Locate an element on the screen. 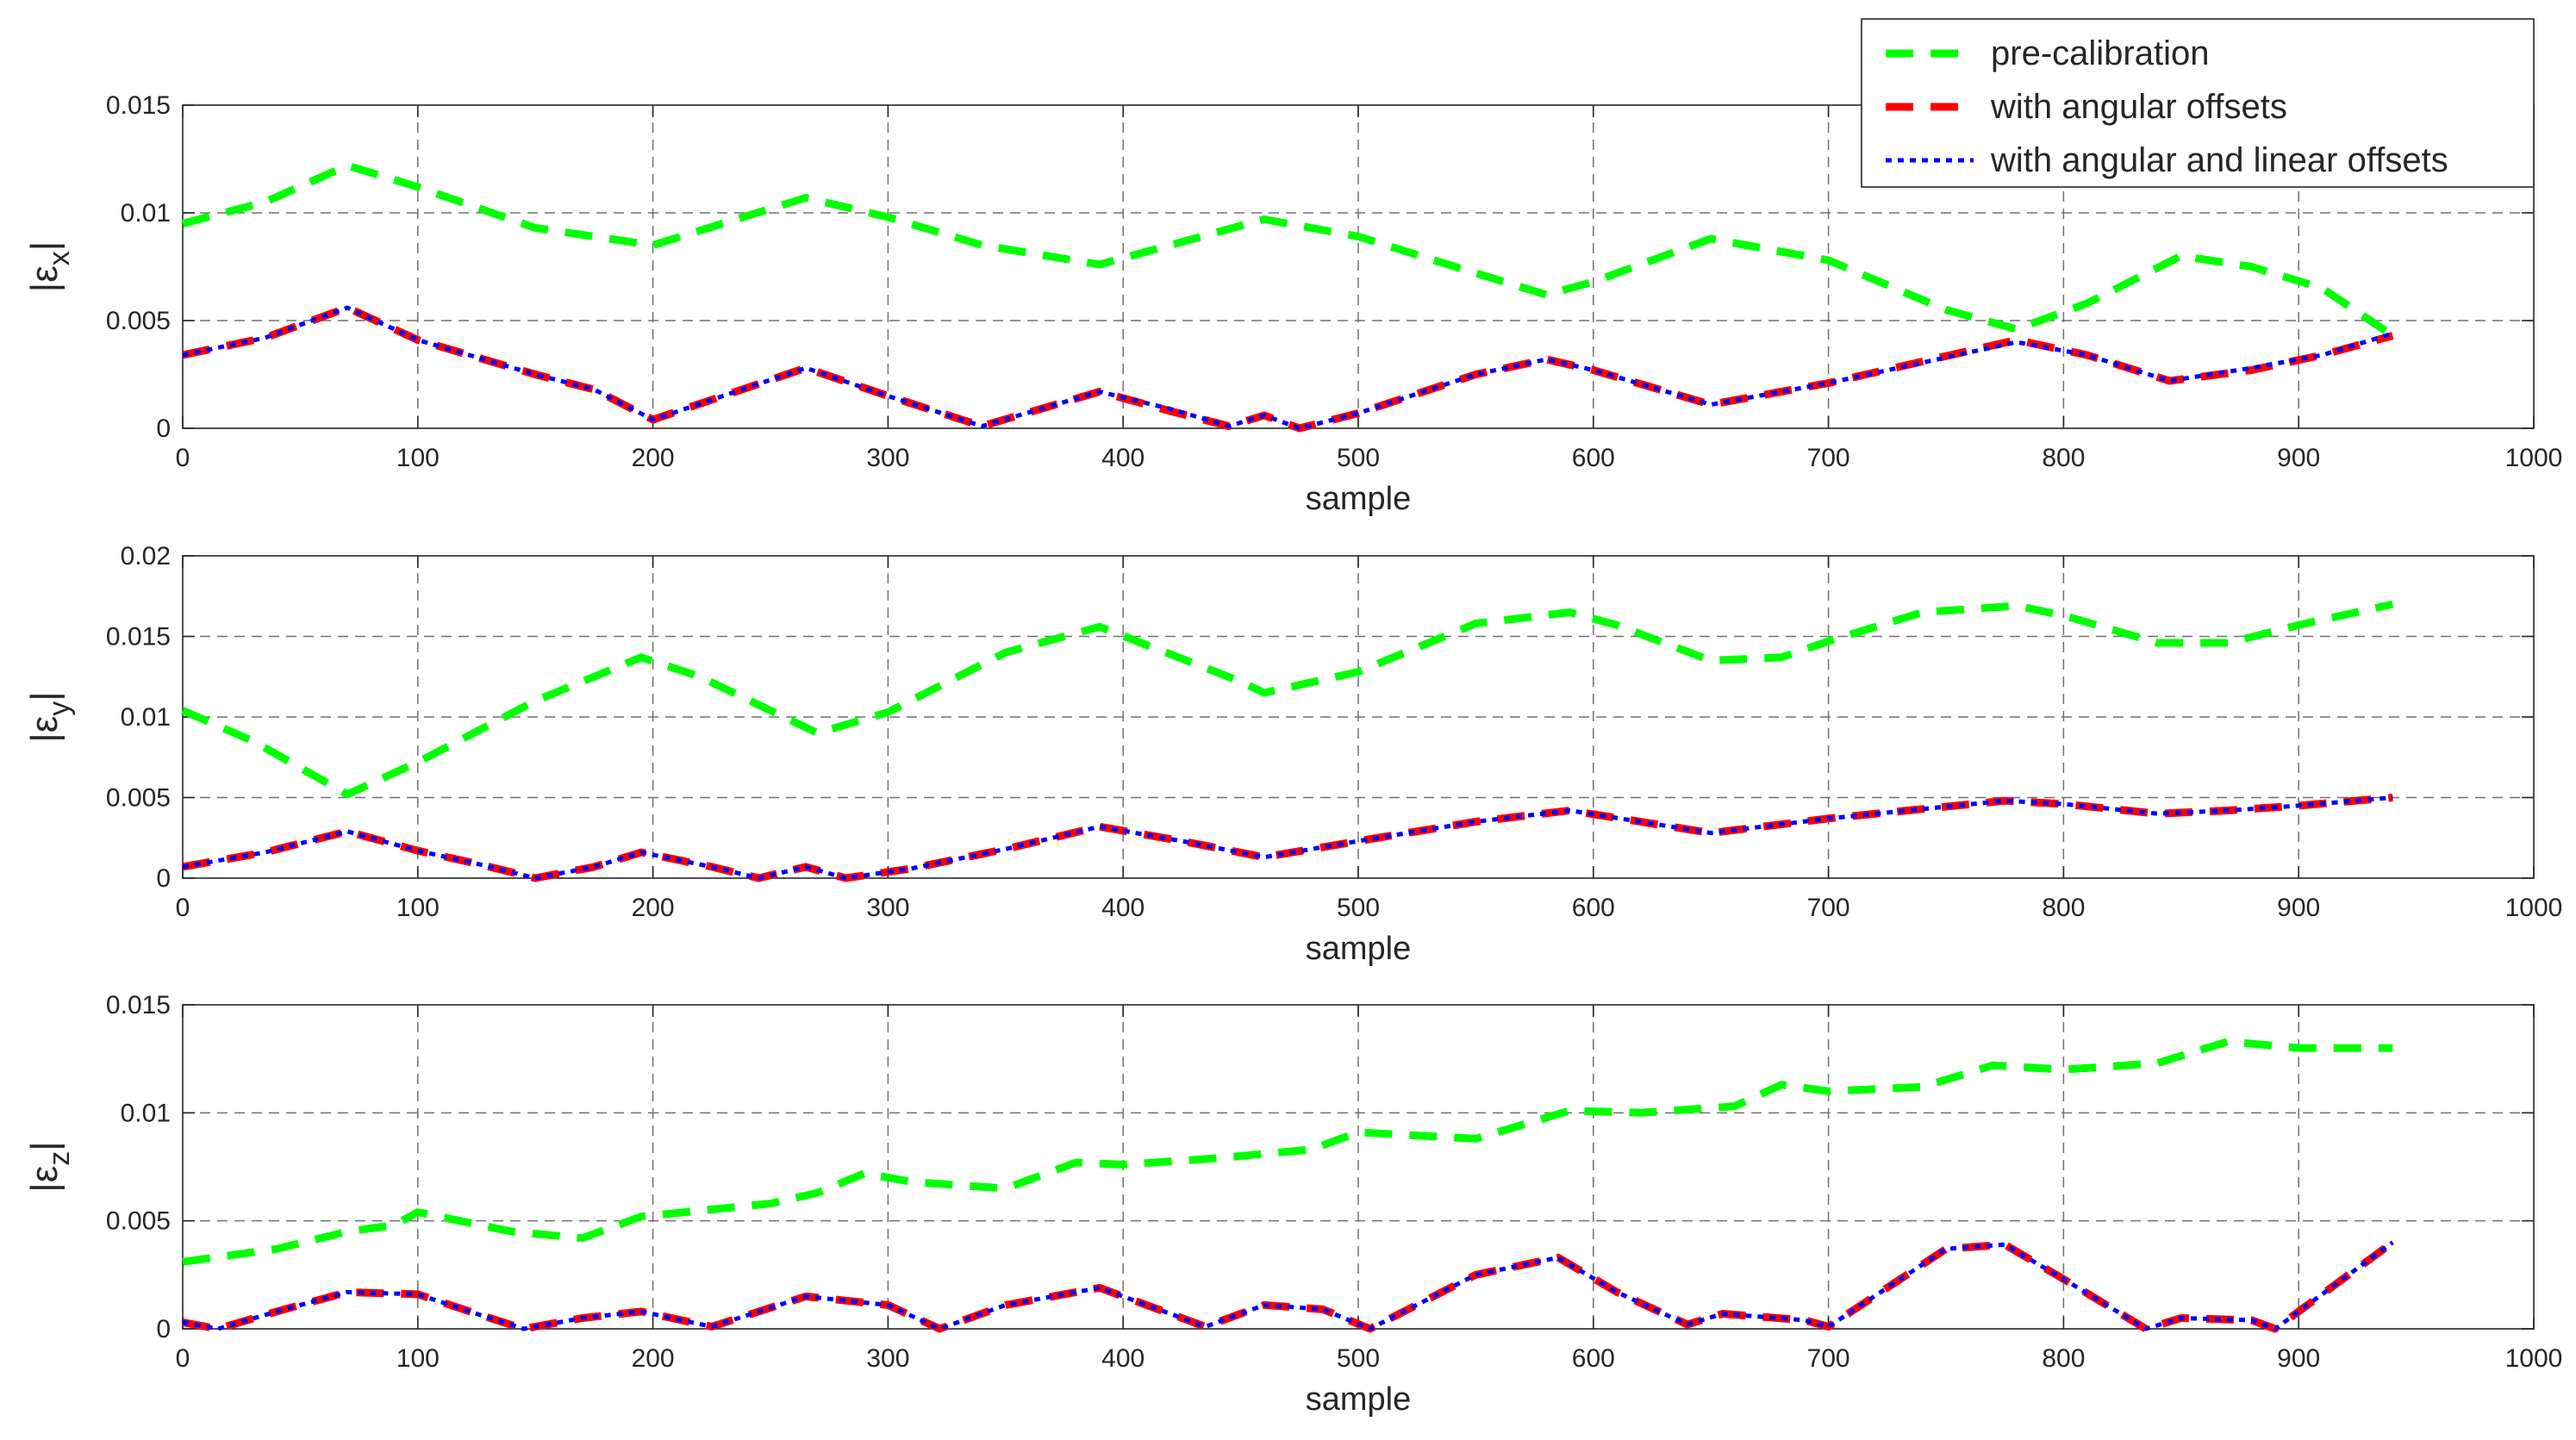  y-axis-label: |εy| is located at coordinates (49, 716).